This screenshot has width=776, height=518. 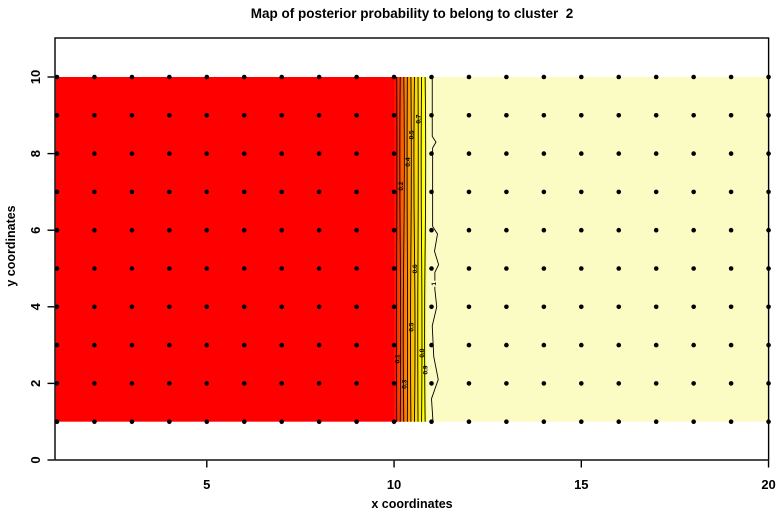 What do you see at coordinates (35, 230) in the screenshot?
I see `y-tick-label: 6` at bounding box center [35, 230].